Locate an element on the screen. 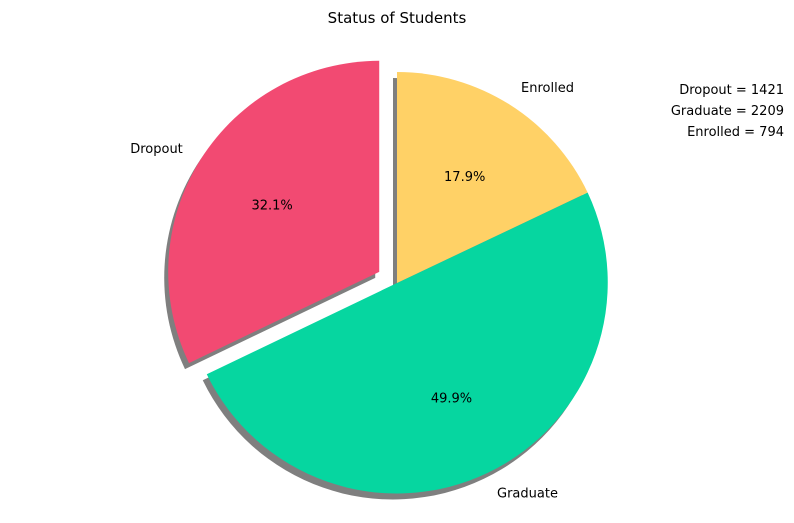 This screenshot has height=523, width=794. slice-label-dropout: Dropout is located at coordinates (156, 149).